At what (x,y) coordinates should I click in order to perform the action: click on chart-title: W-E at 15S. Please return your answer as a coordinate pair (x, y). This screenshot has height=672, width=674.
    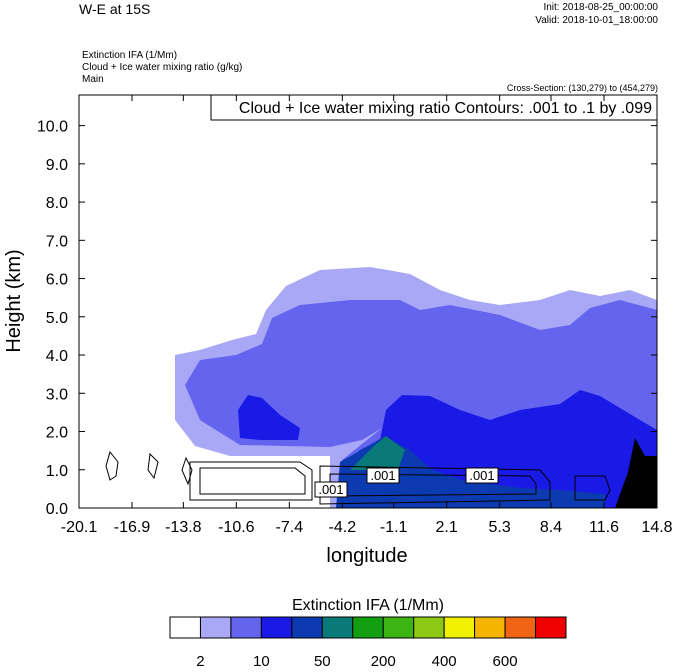
    Looking at the image, I should click on (114, 9).